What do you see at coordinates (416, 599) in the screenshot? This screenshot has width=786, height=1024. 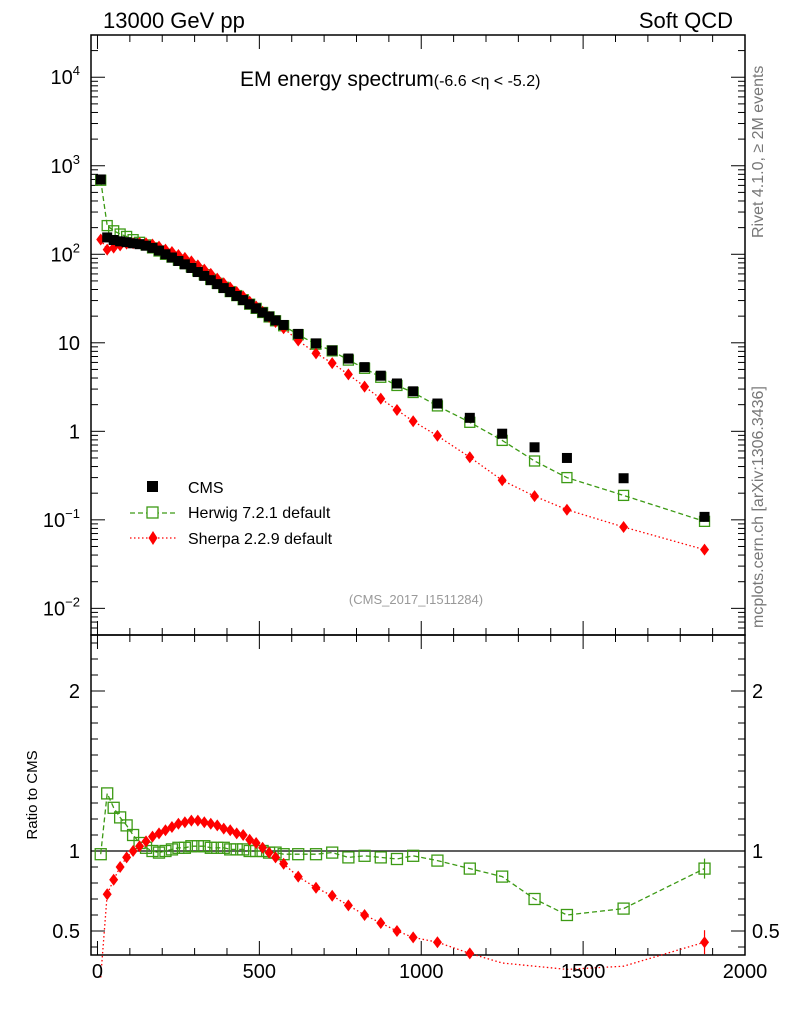 I see `analysis-id-label: (CMS_2017_I1511284)` at bounding box center [416, 599].